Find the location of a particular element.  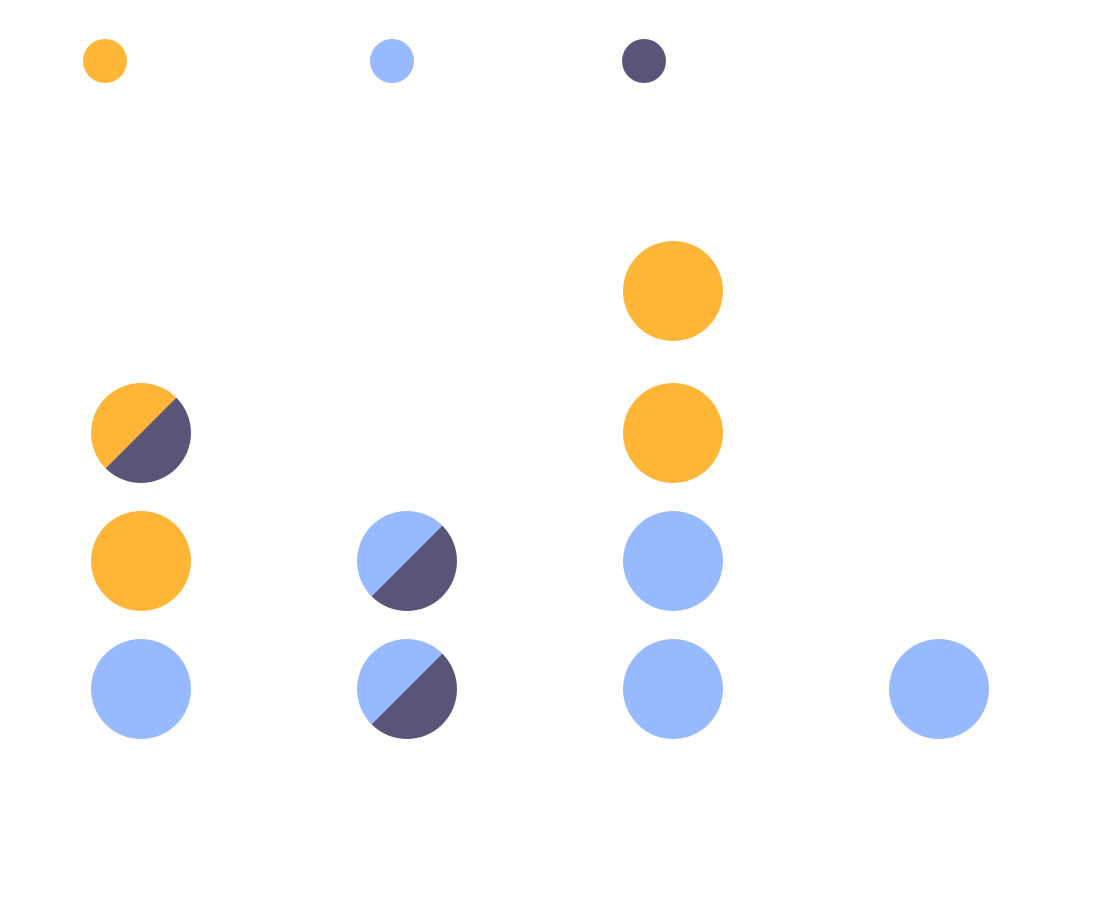

dot-col3-row4 is located at coordinates (673, 291).